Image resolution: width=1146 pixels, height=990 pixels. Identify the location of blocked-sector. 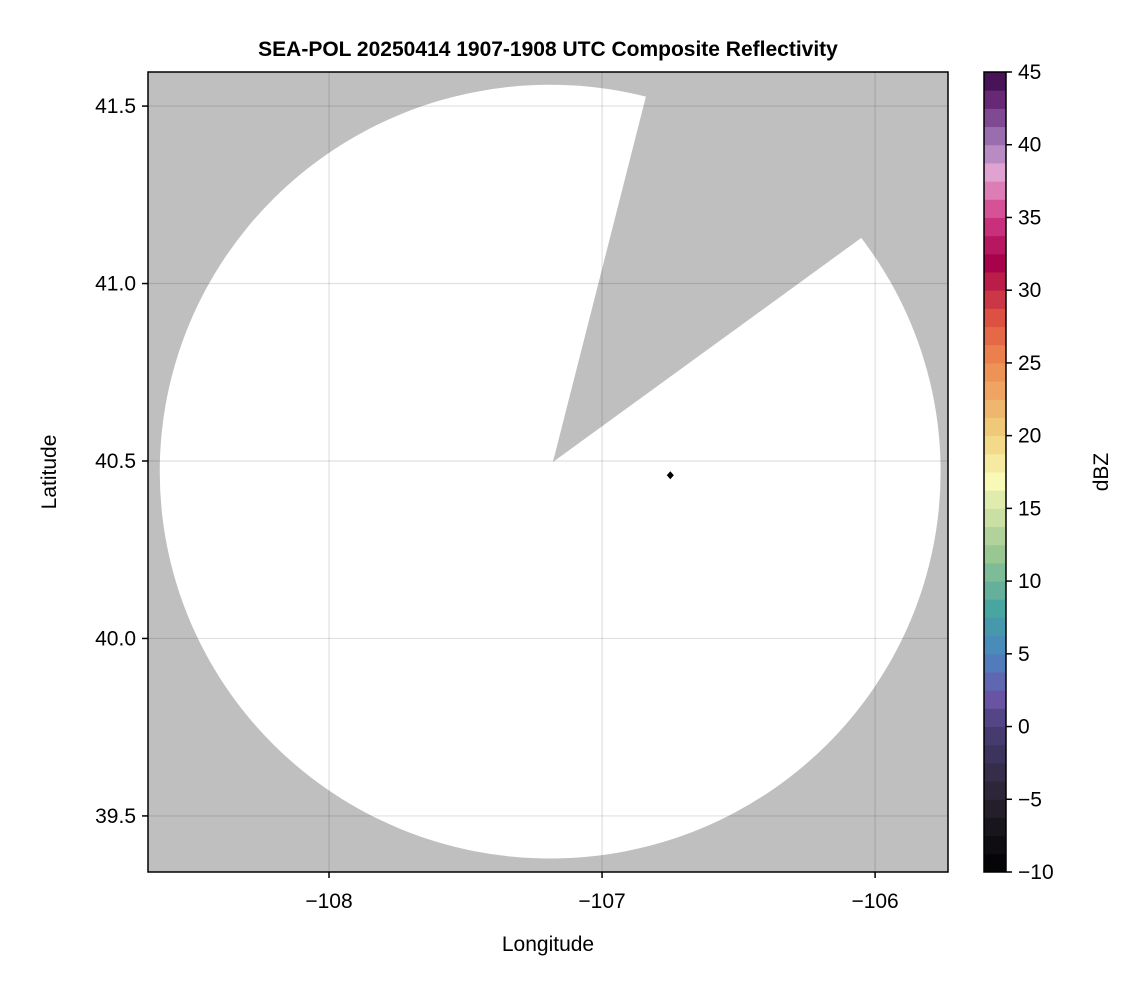
(750, 267).